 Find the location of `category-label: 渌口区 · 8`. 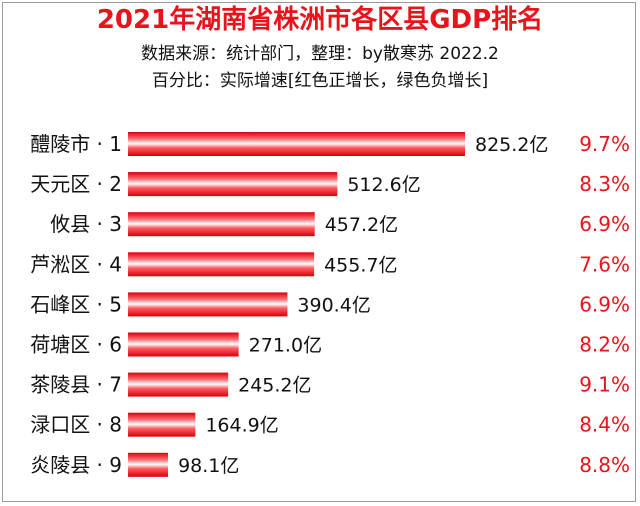

category-label: 渌口区 · 8 is located at coordinates (76, 425).